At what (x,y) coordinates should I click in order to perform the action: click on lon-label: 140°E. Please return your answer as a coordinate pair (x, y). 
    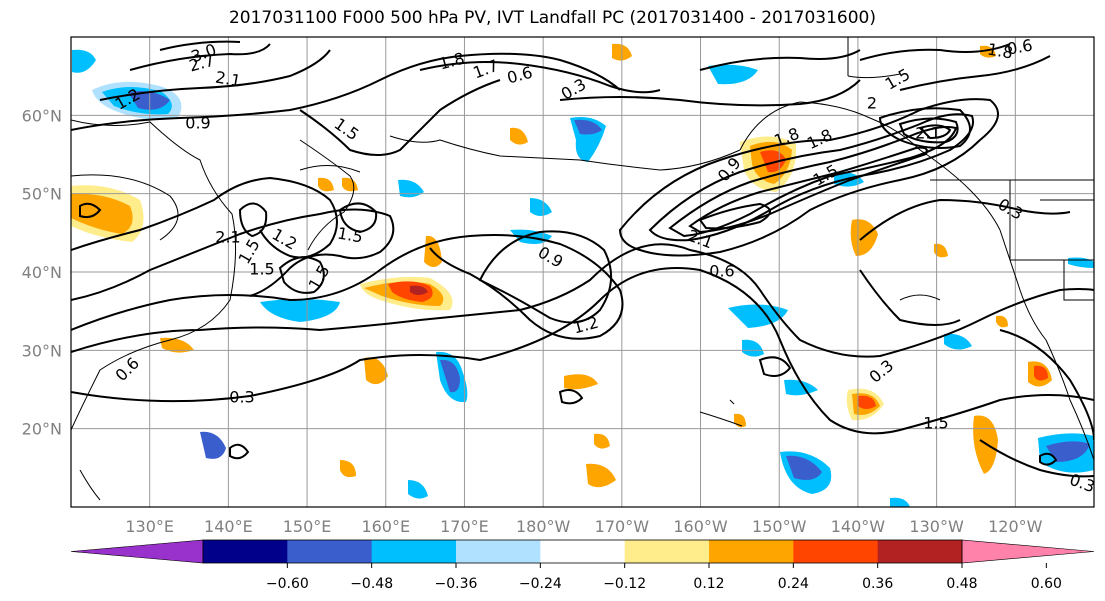
    Looking at the image, I should click on (228, 526).